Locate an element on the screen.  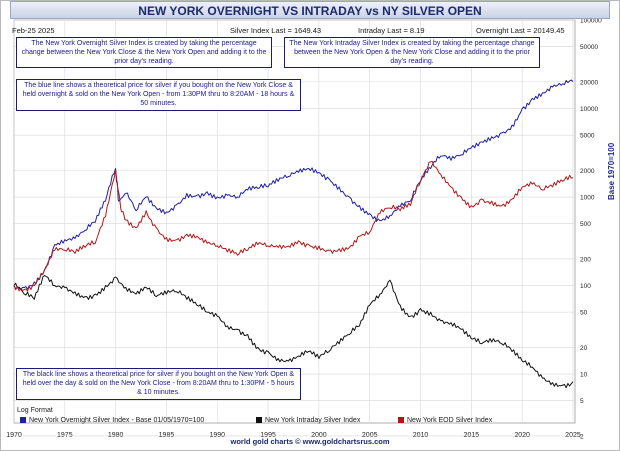
y-tick-label: 2000 is located at coordinates (587, 171).